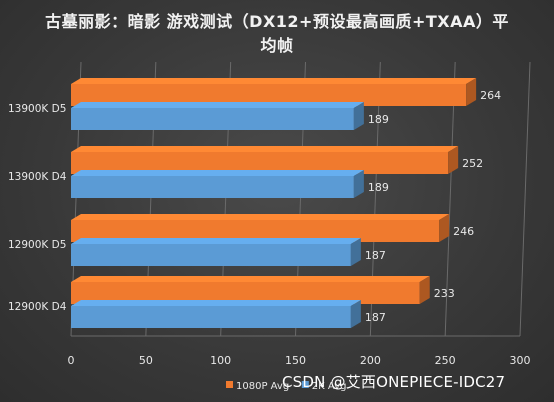  Describe the element at coordinates (37, 245) in the screenshot. I see `category-label: 12900K D5` at that location.